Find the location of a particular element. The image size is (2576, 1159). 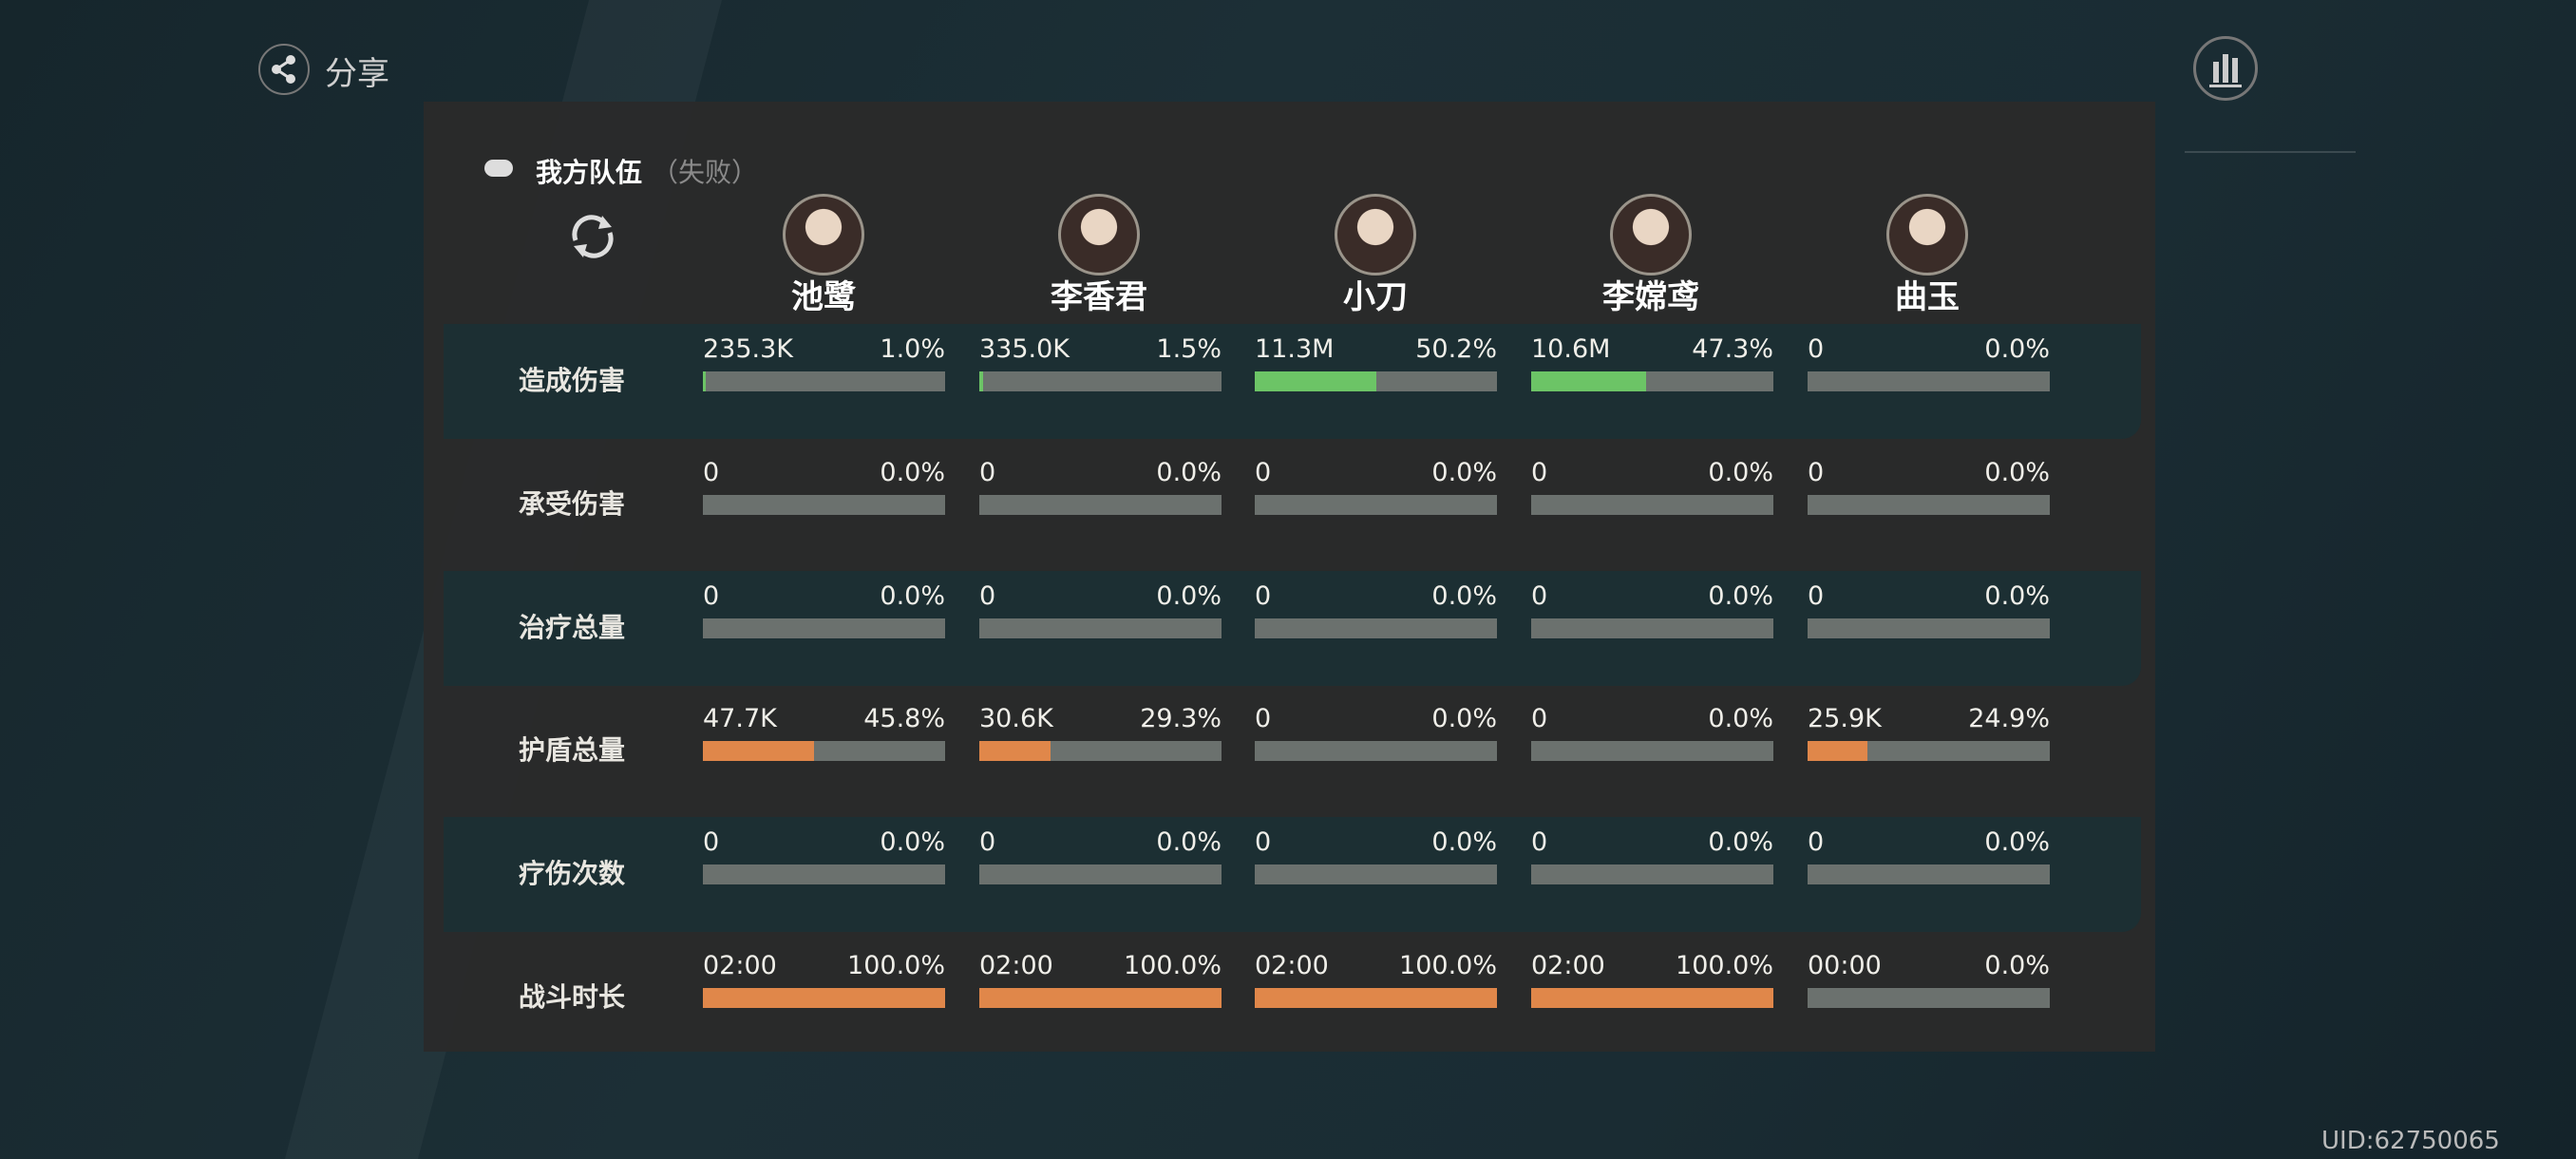

share-label: 分享 is located at coordinates (357, 74).